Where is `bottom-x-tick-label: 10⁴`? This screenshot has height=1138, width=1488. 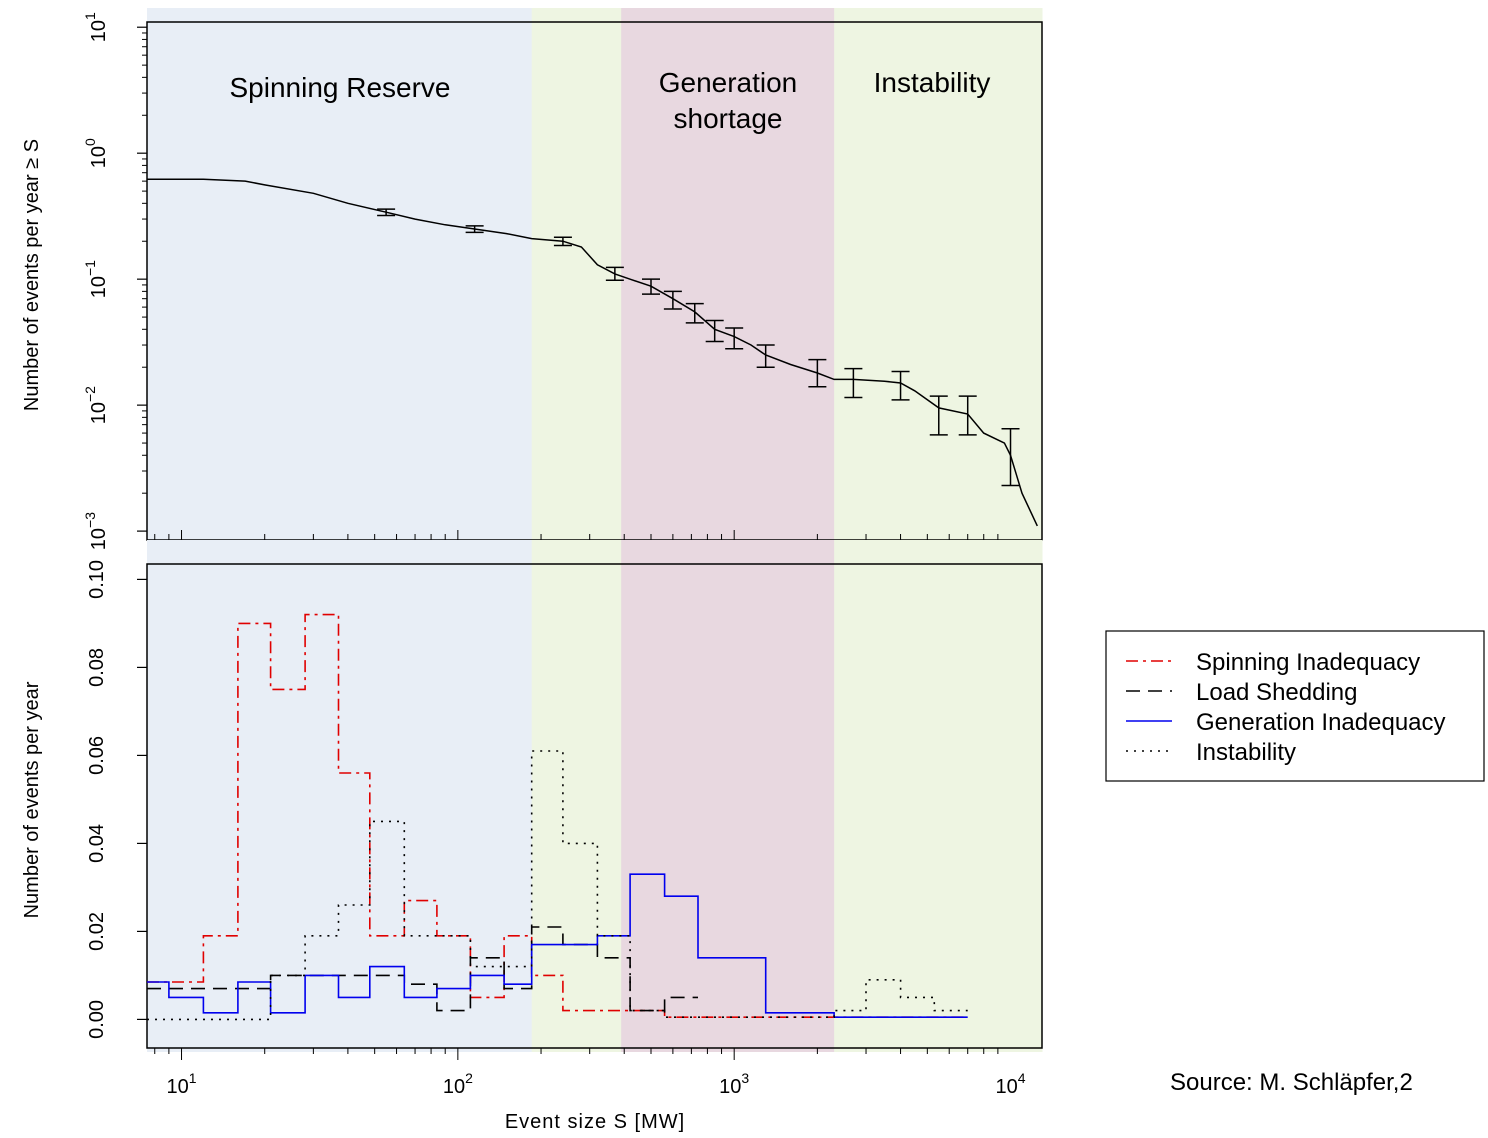
bottom-x-tick-label: 10⁴ is located at coordinates (1010, 1084).